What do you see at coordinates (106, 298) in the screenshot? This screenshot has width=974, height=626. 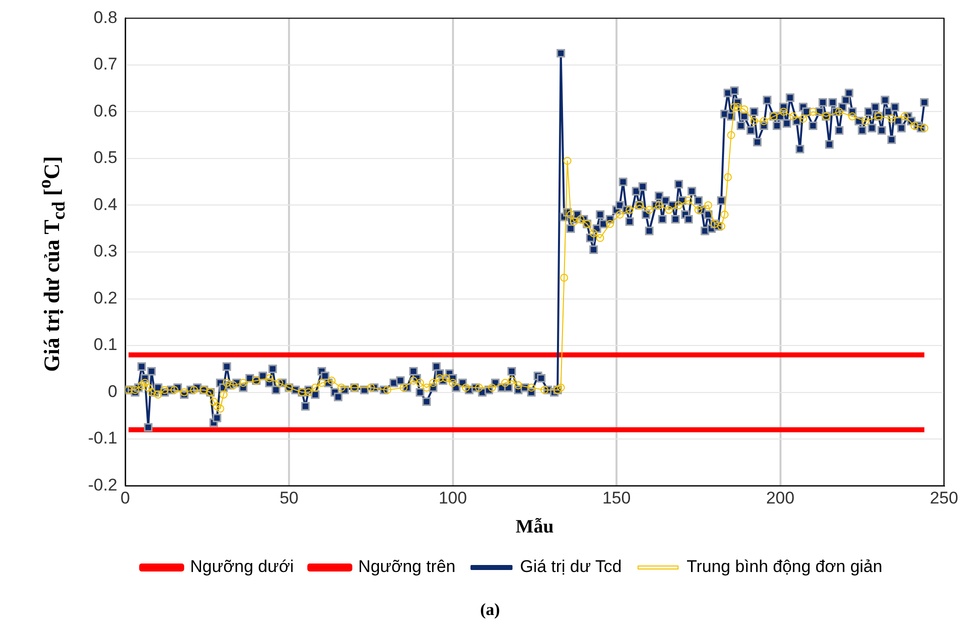 I see `y-tick-label: 0.2` at bounding box center [106, 298].